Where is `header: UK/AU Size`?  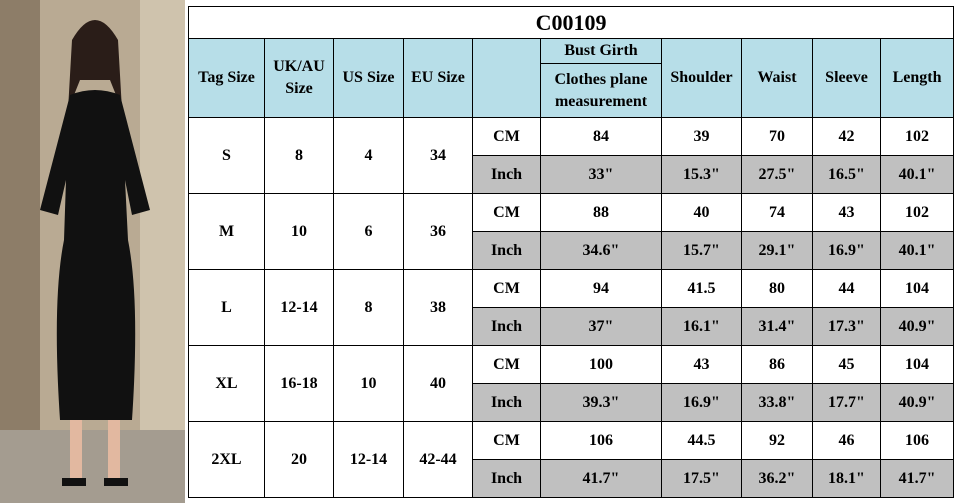
header: UK/AU Size is located at coordinates (299, 78).